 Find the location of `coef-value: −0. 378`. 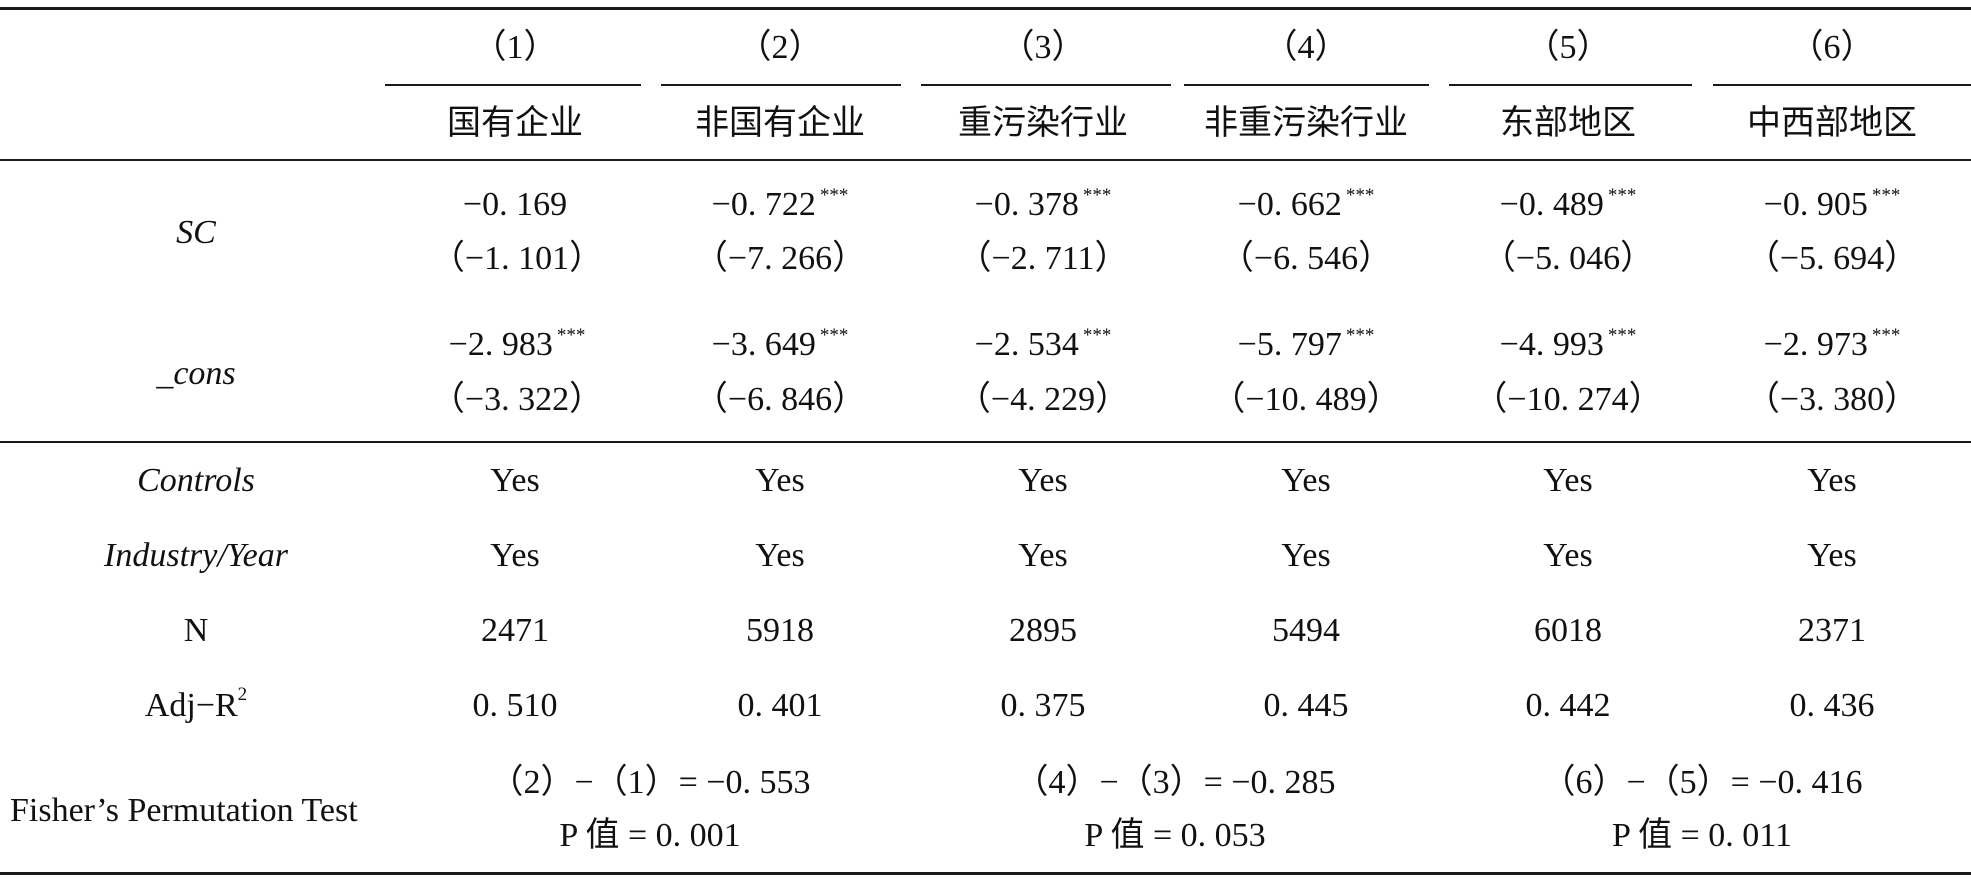

coef-value: −0. 378 is located at coordinates (1026, 204).